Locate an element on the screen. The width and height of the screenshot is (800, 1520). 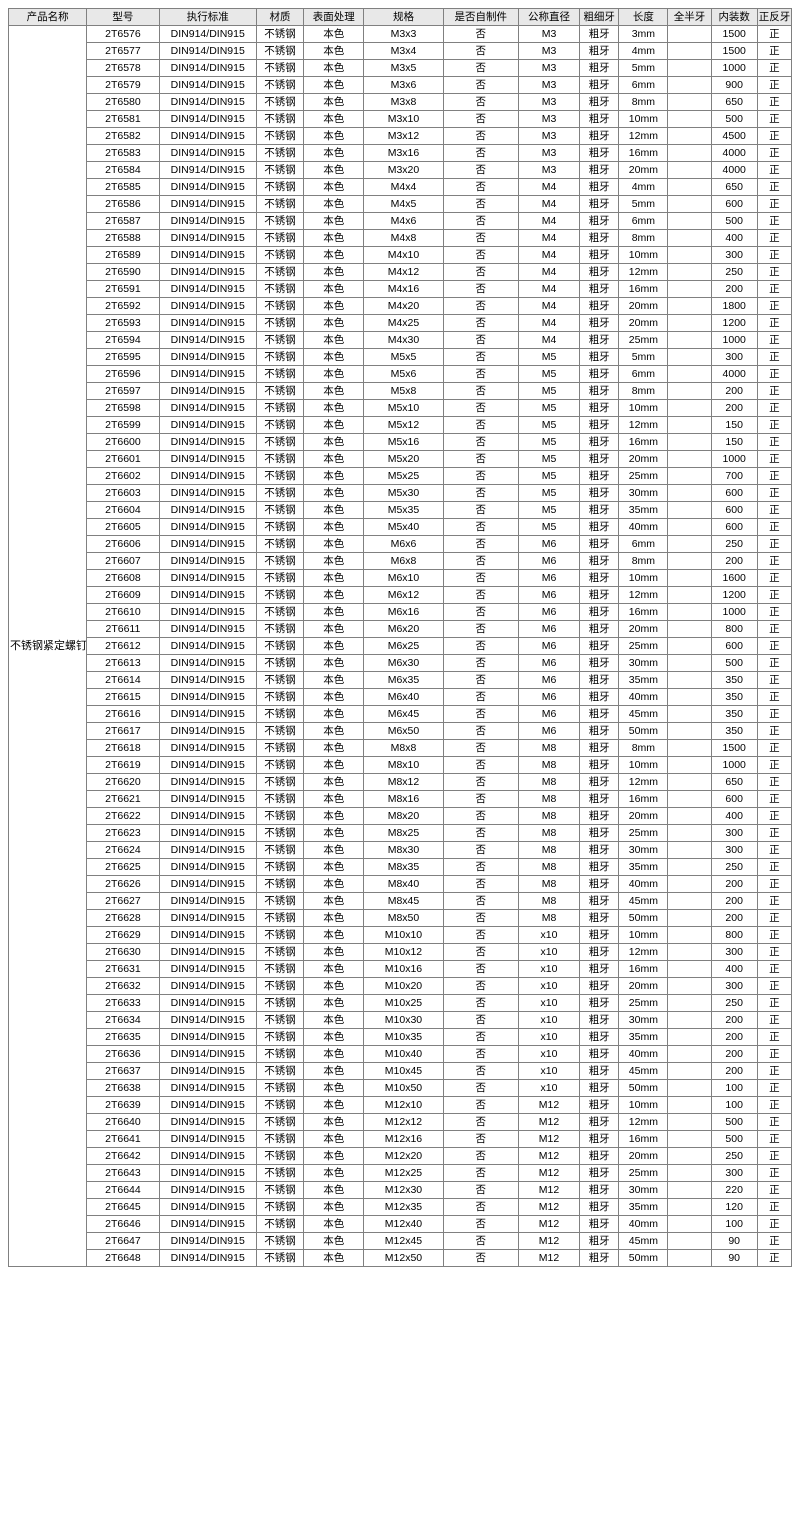
table-row: 2T6587 DIN914/DIN915 不锈钢 本色 M4x6 否 M4 粗牙 6mm 500 正 is located at coordinates (401, 221).